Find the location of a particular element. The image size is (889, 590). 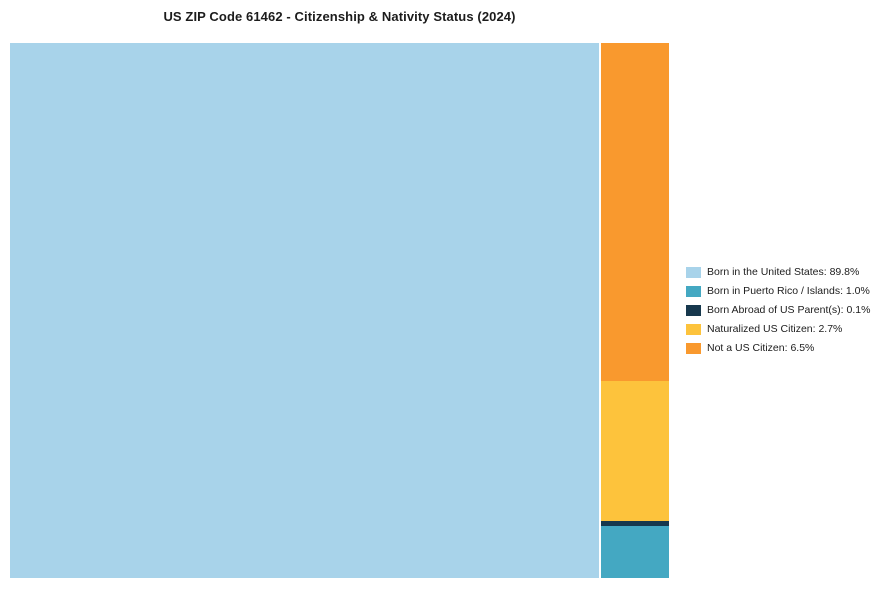

legend-swatch-born-abroad is located at coordinates (693, 310).